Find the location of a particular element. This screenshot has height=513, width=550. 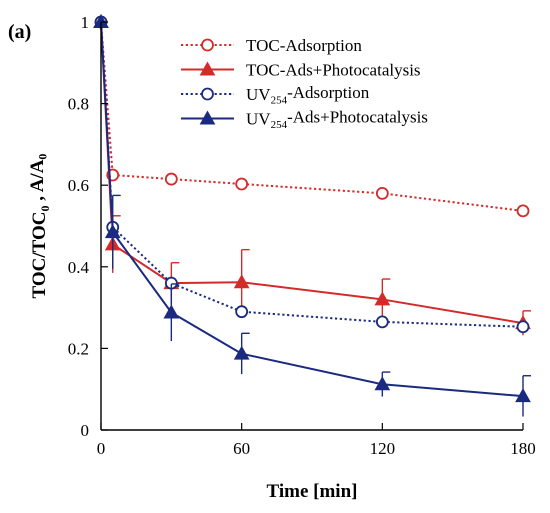

legend-label: TOC-Ads+Photocatalysis is located at coordinates (333, 70).